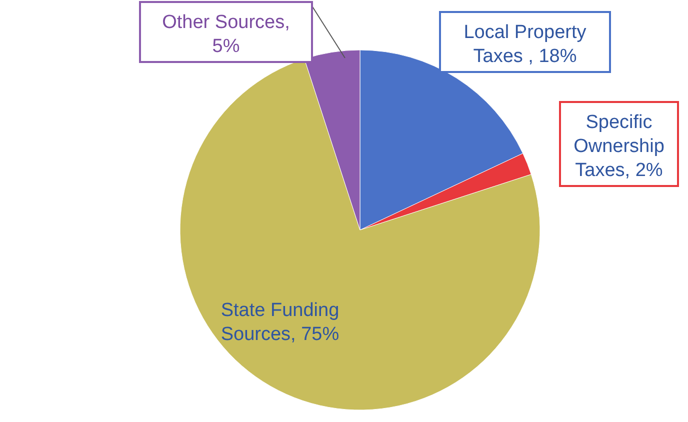 This screenshot has width=688, height=422. Describe the element at coordinates (280, 322) in the screenshot. I see `slice-label: State Funding Sources, 75%` at that location.